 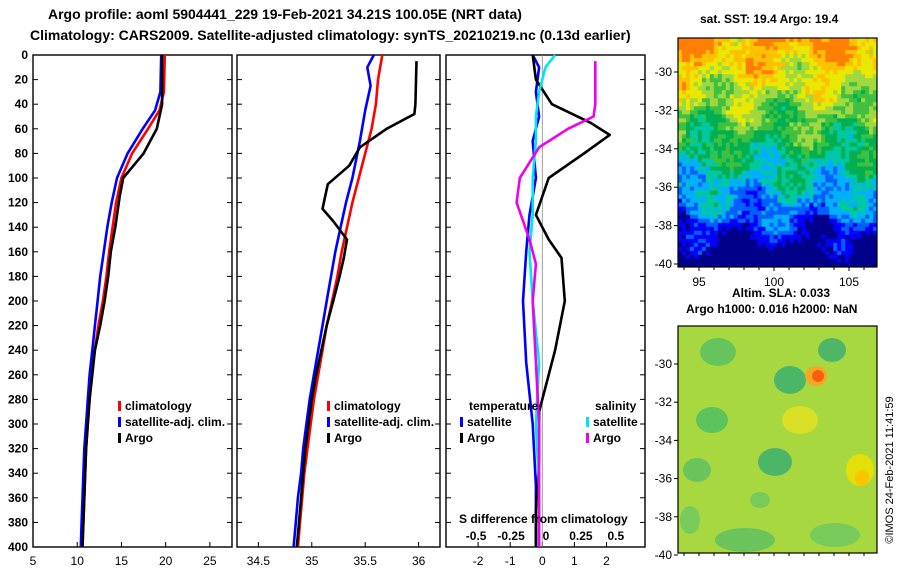 I want to click on series-line-temperature-satellite, so click(x=121, y=301).